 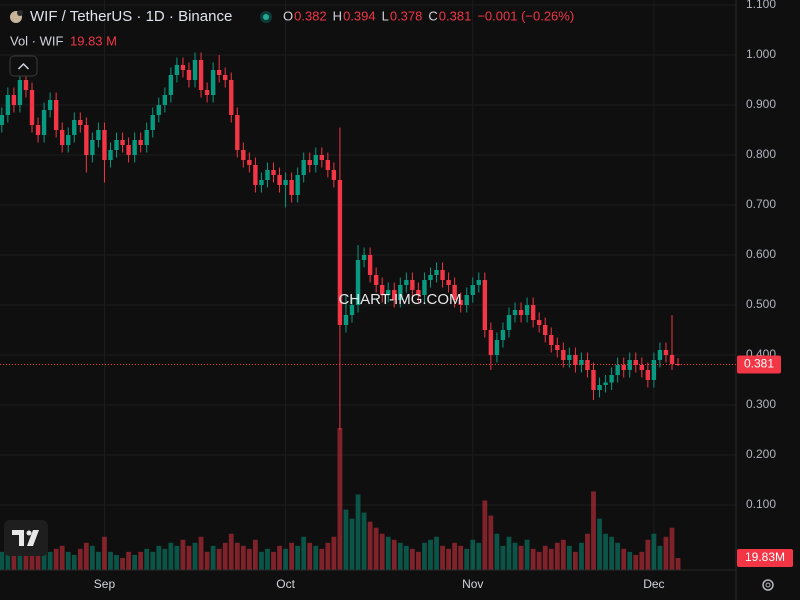 I want to click on settings-icon, so click(x=768, y=585).